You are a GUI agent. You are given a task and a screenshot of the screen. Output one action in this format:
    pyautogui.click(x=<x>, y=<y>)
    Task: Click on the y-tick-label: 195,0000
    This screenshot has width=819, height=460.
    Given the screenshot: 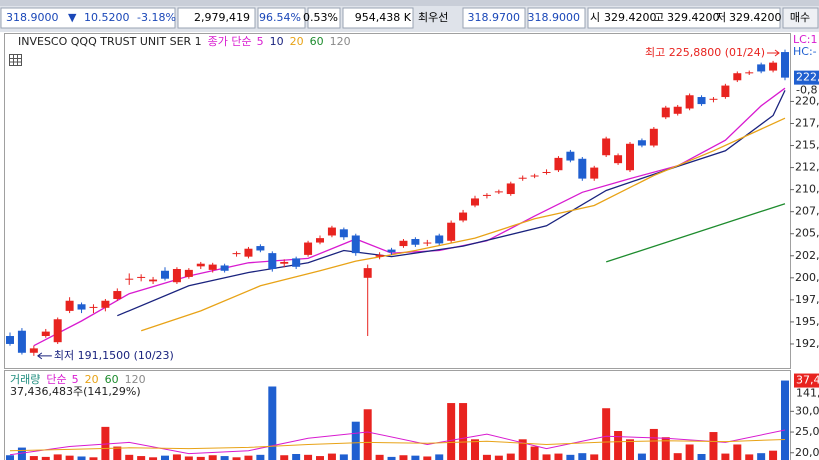 What is the action you would take?
    pyautogui.click(x=807, y=321)
    